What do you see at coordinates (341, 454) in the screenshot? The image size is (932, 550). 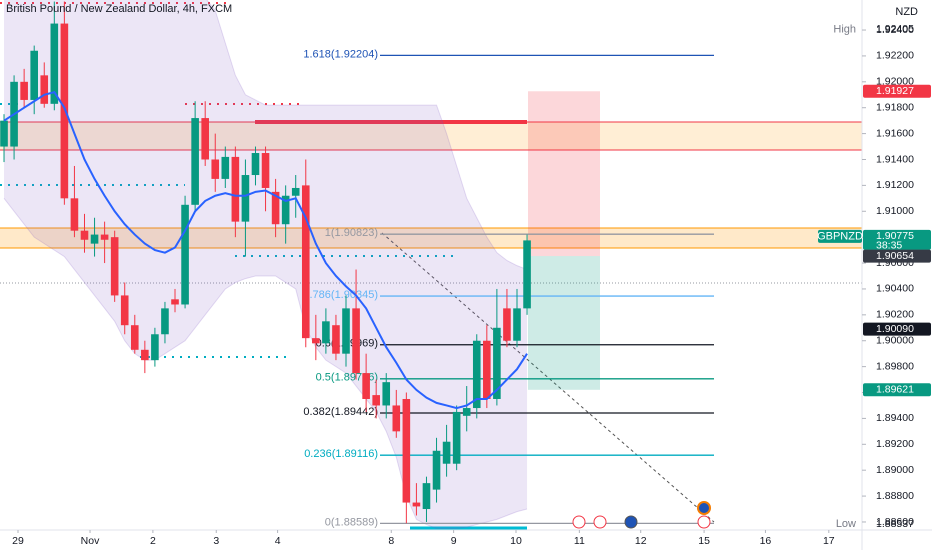 I see `fib-label: 0.236(1.89116)` at bounding box center [341, 454].